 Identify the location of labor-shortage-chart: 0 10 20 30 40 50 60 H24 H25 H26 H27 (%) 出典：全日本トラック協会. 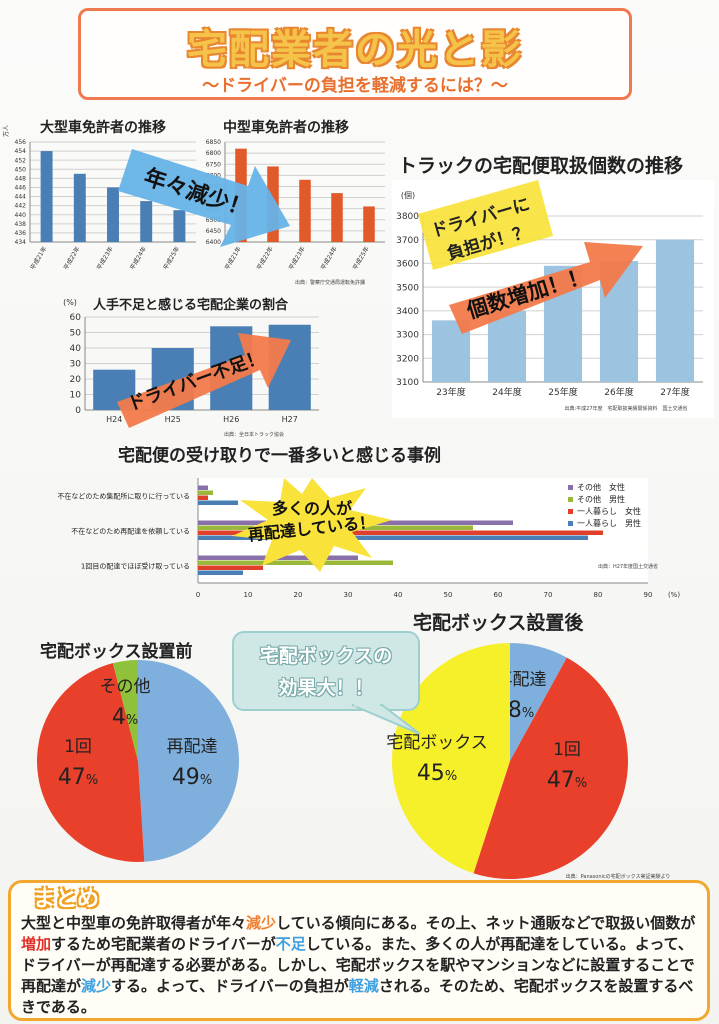
(191, 368).